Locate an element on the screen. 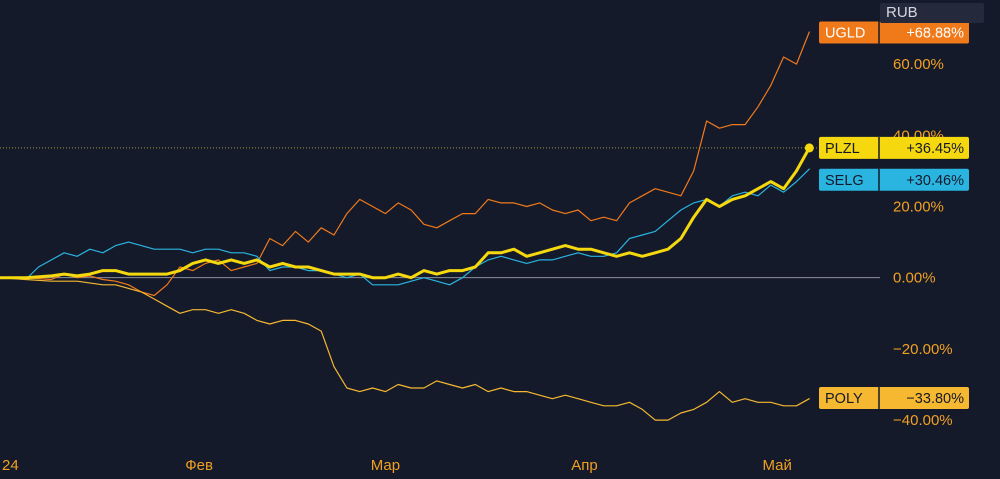  value-tag-poly: POLY −33.80% is located at coordinates (894, 398).